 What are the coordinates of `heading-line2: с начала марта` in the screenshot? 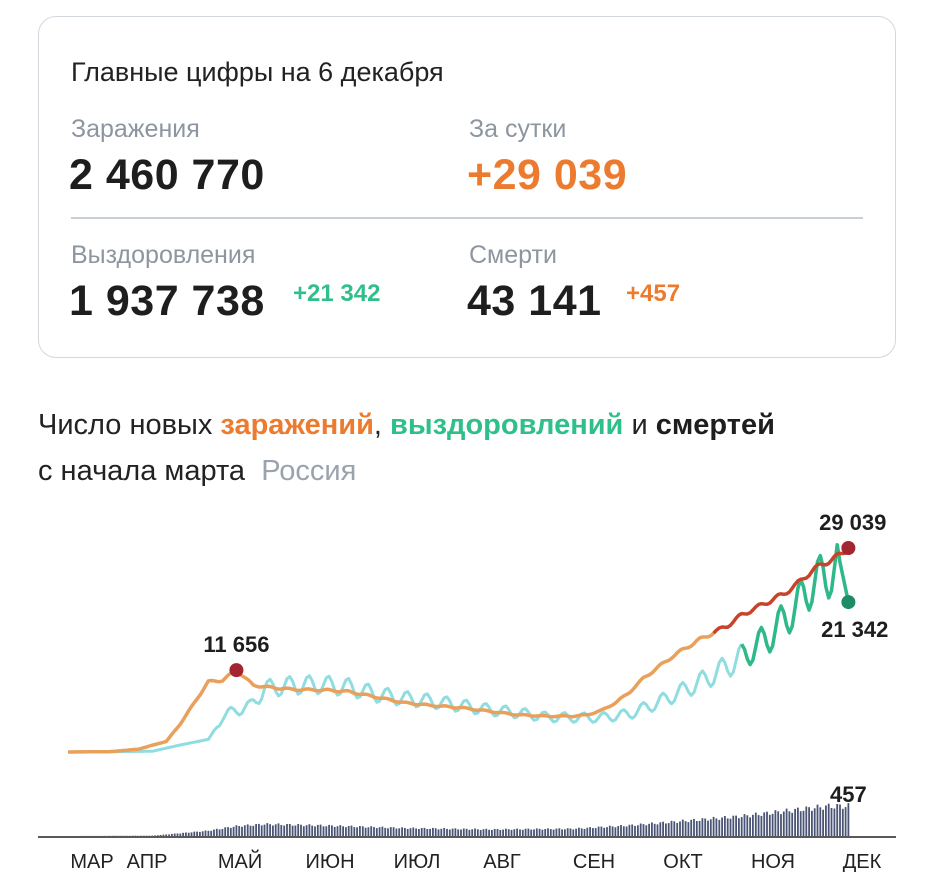 It's located at (142, 471).